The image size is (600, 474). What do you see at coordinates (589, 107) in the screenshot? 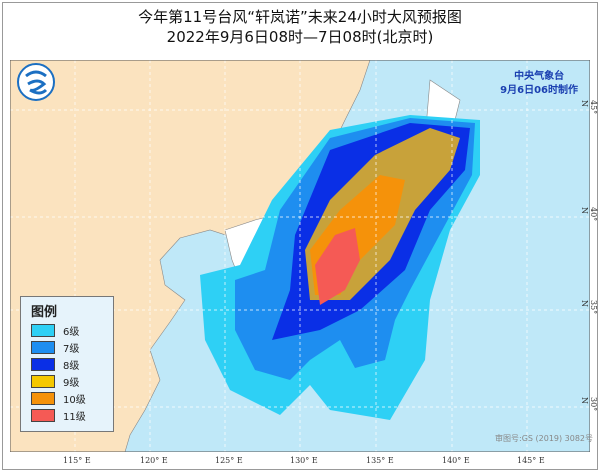
I see `lat-label: 45° N` at bounding box center [589, 107].